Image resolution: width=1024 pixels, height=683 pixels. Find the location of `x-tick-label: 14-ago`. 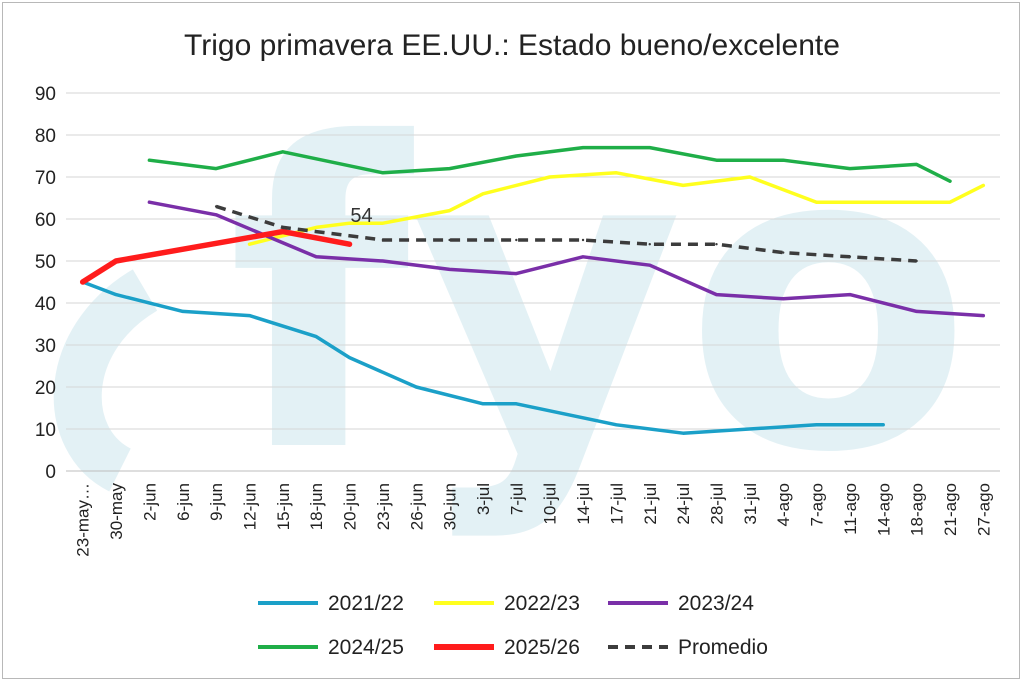

x-tick-label: 14-ago is located at coordinates (883, 509).